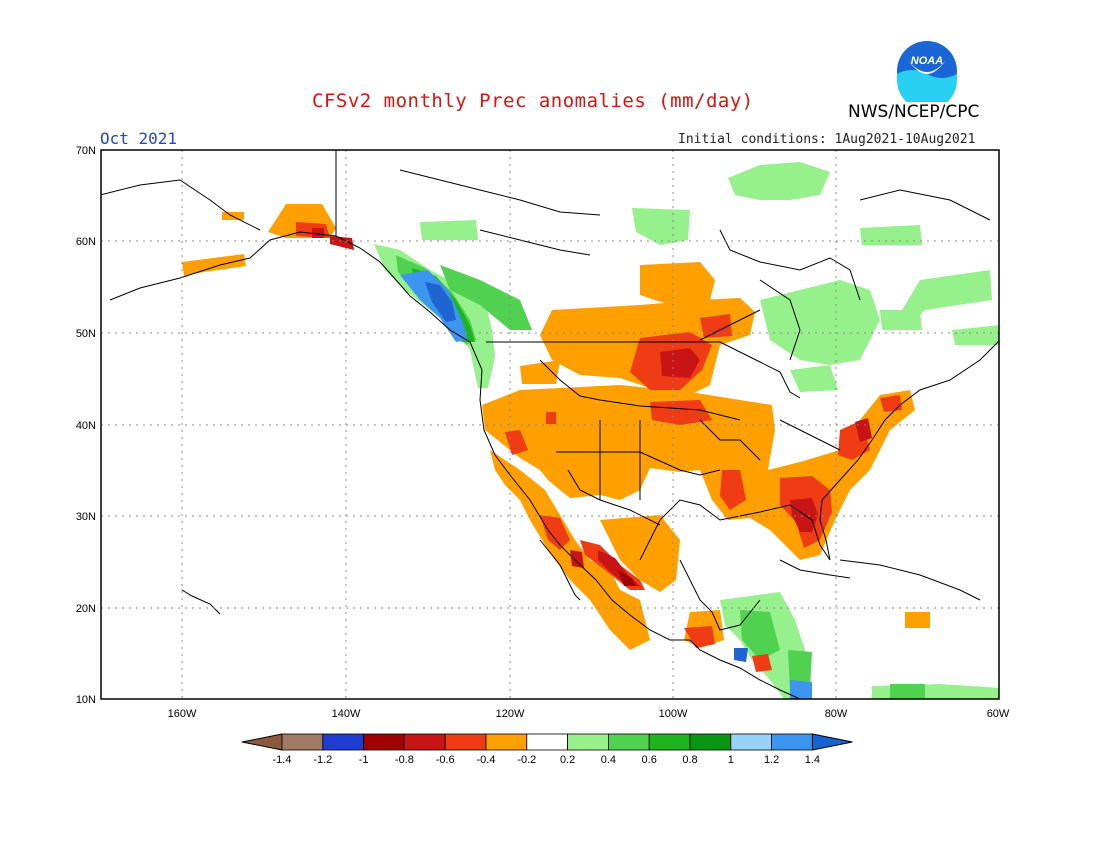  What do you see at coordinates (445, 760) in the screenshot?
I see `legend-tick-label: -0.6` at bounding box center [445, 760].